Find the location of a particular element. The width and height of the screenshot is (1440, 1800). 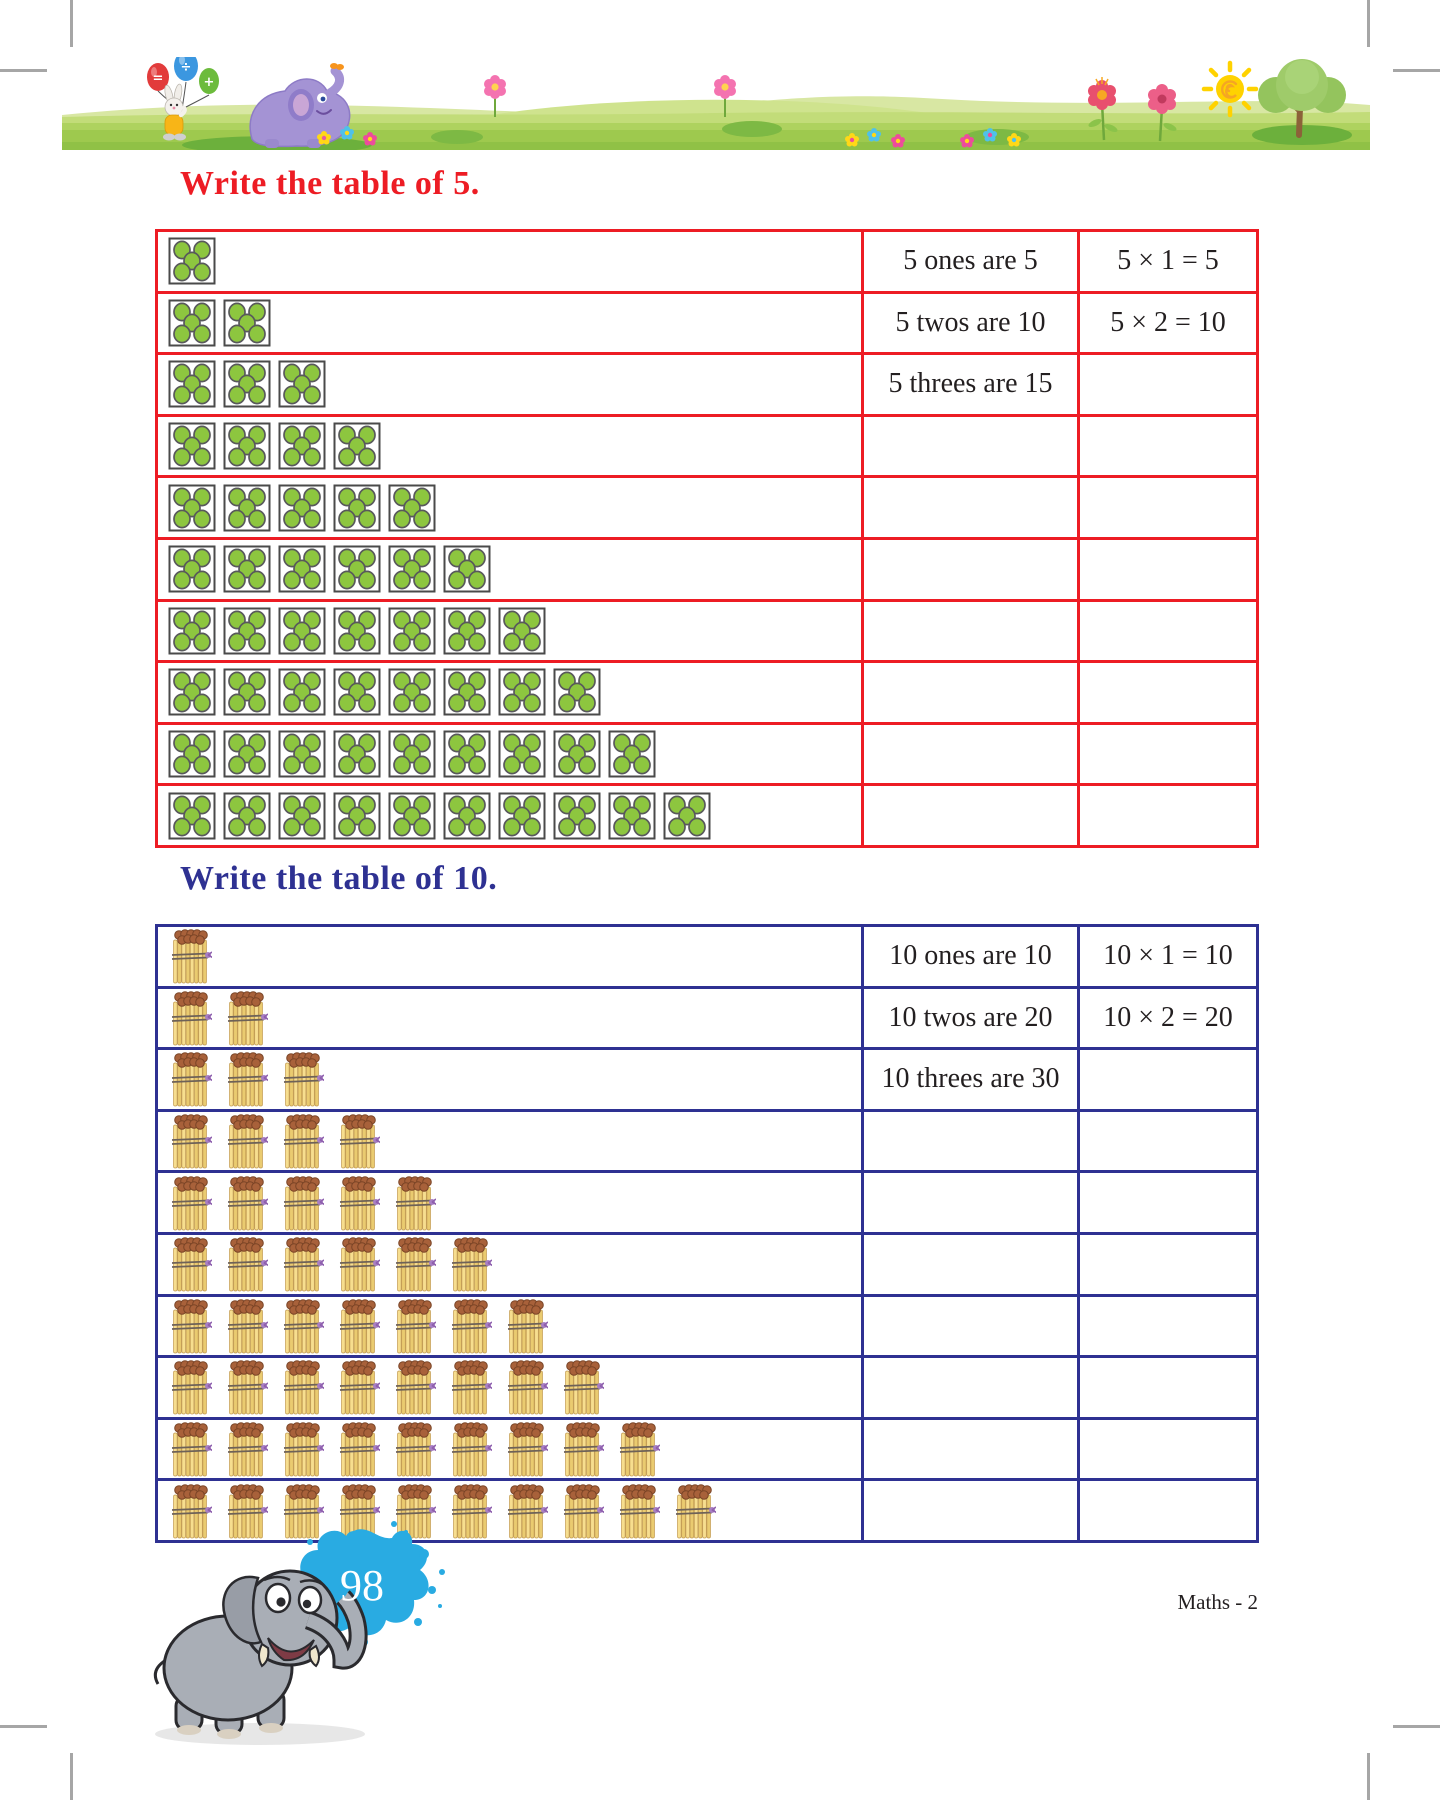

header-banner-illustration: = ÷ + is located at coordinates (716, 102).